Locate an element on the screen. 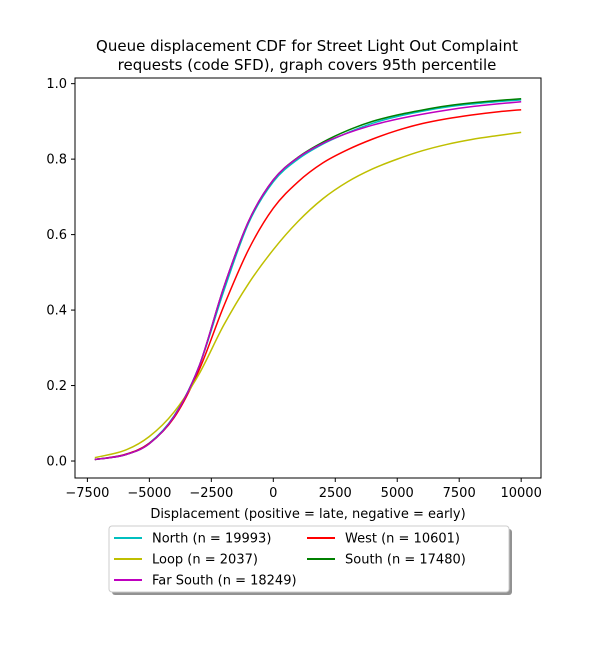  y-tick-label: 1.0 is located at coordinates (56, 84).